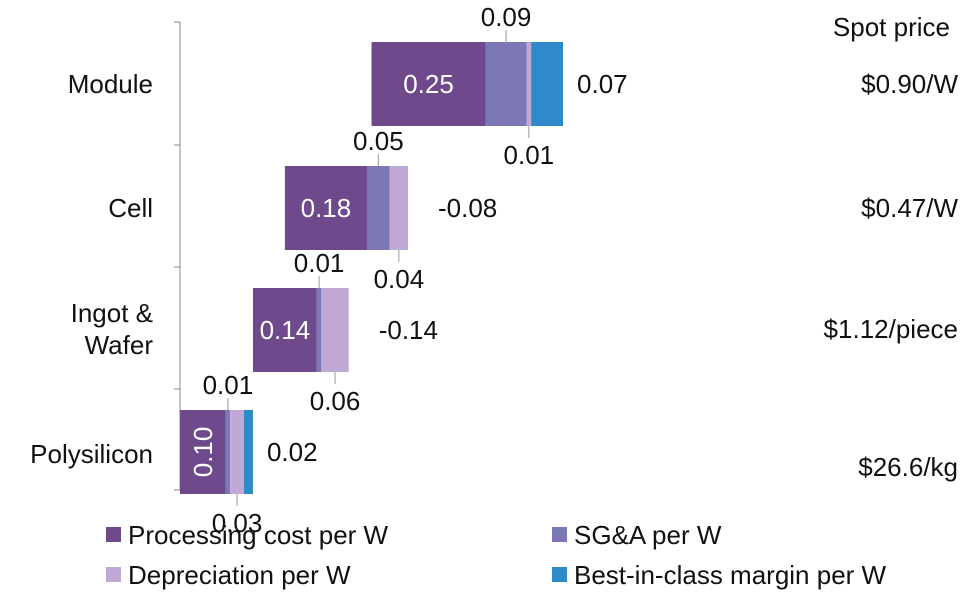 The image size is (968, 601). What do you see at coordinates (909, 208) in the screenshot?
I see `spot-price-cell: $0.47/W` at bounding box center [909, 208].